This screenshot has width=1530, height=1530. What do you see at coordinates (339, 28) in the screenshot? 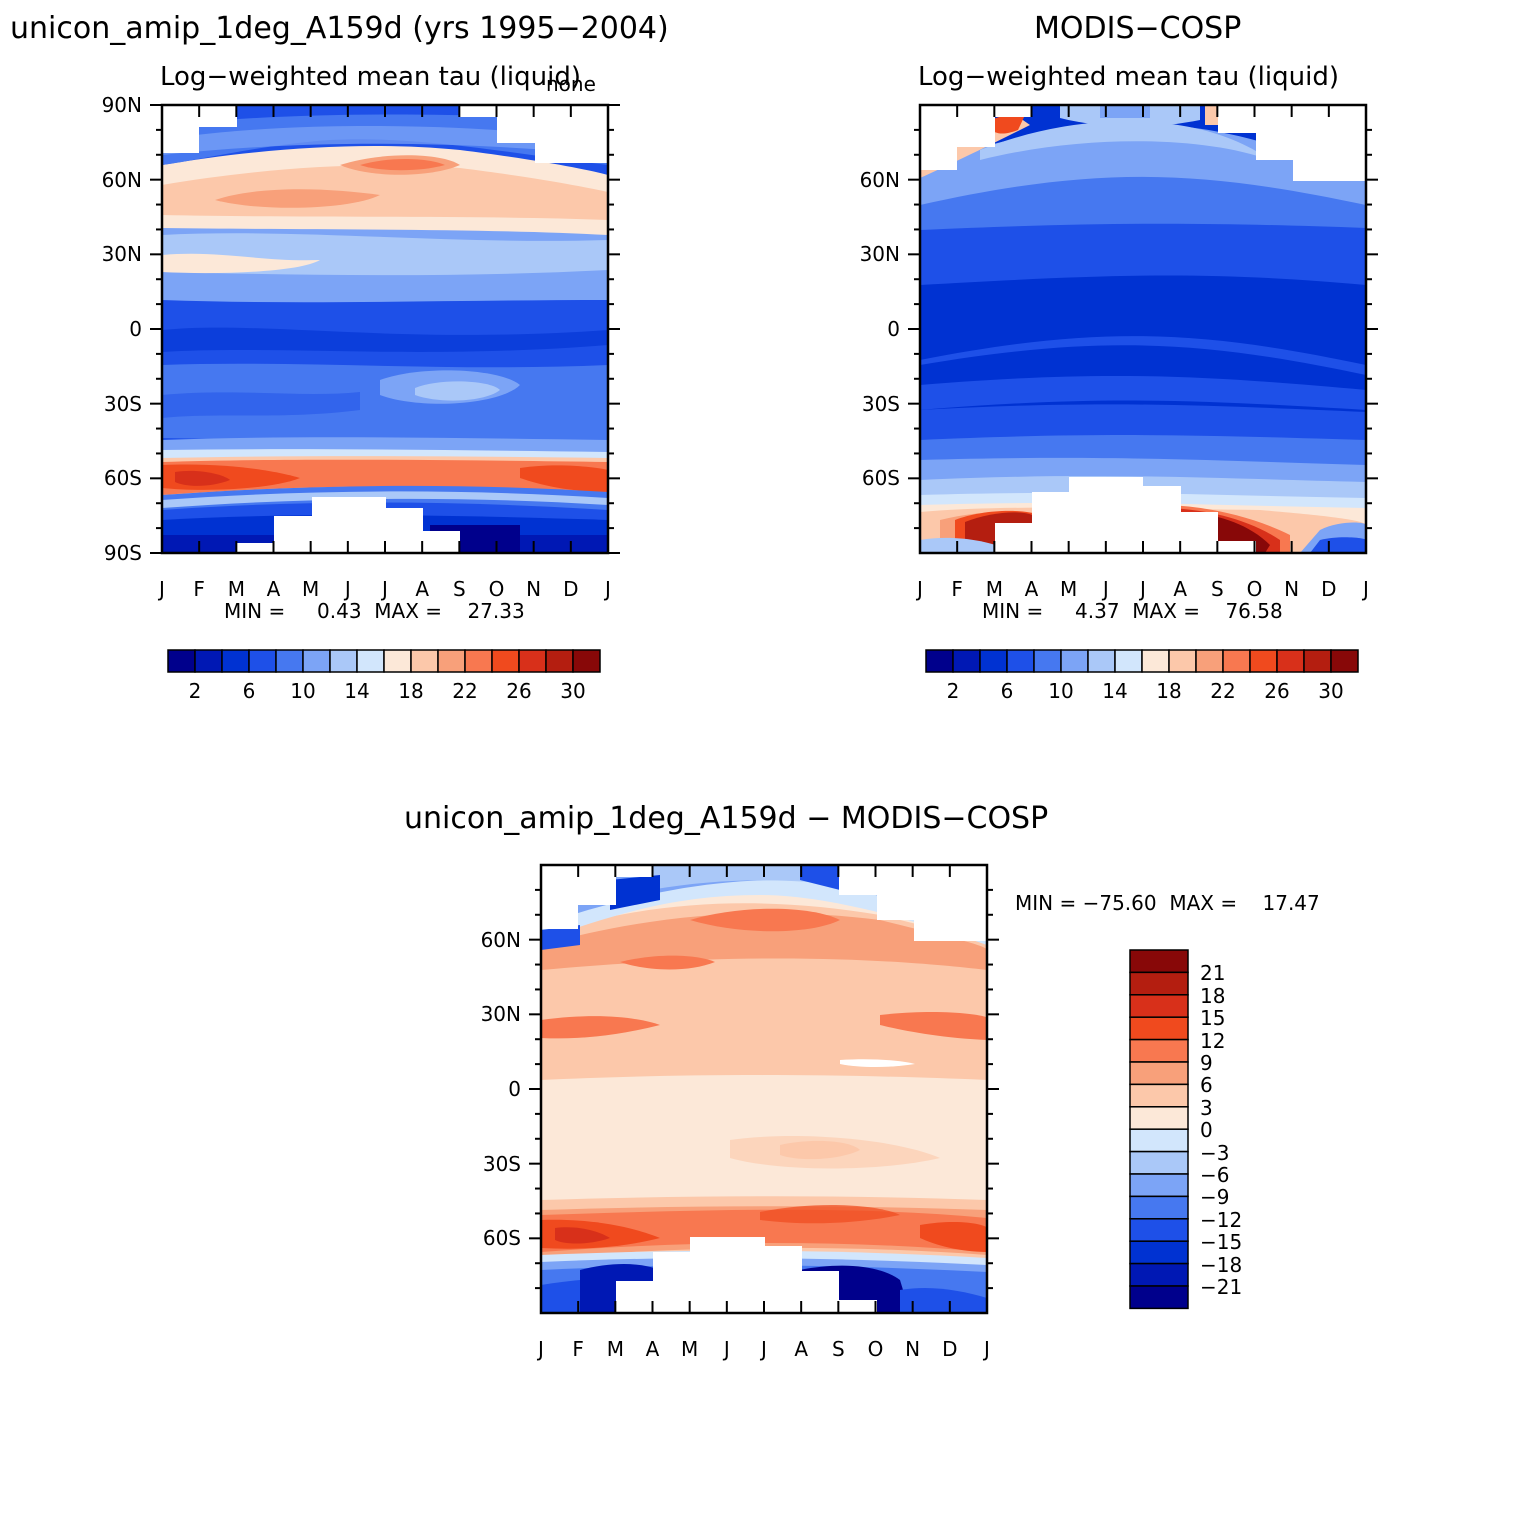
I see `panel1-title: unicon_amip_1deg_A159d (yrs 1995−2004)` at bounding box center [339, 28].